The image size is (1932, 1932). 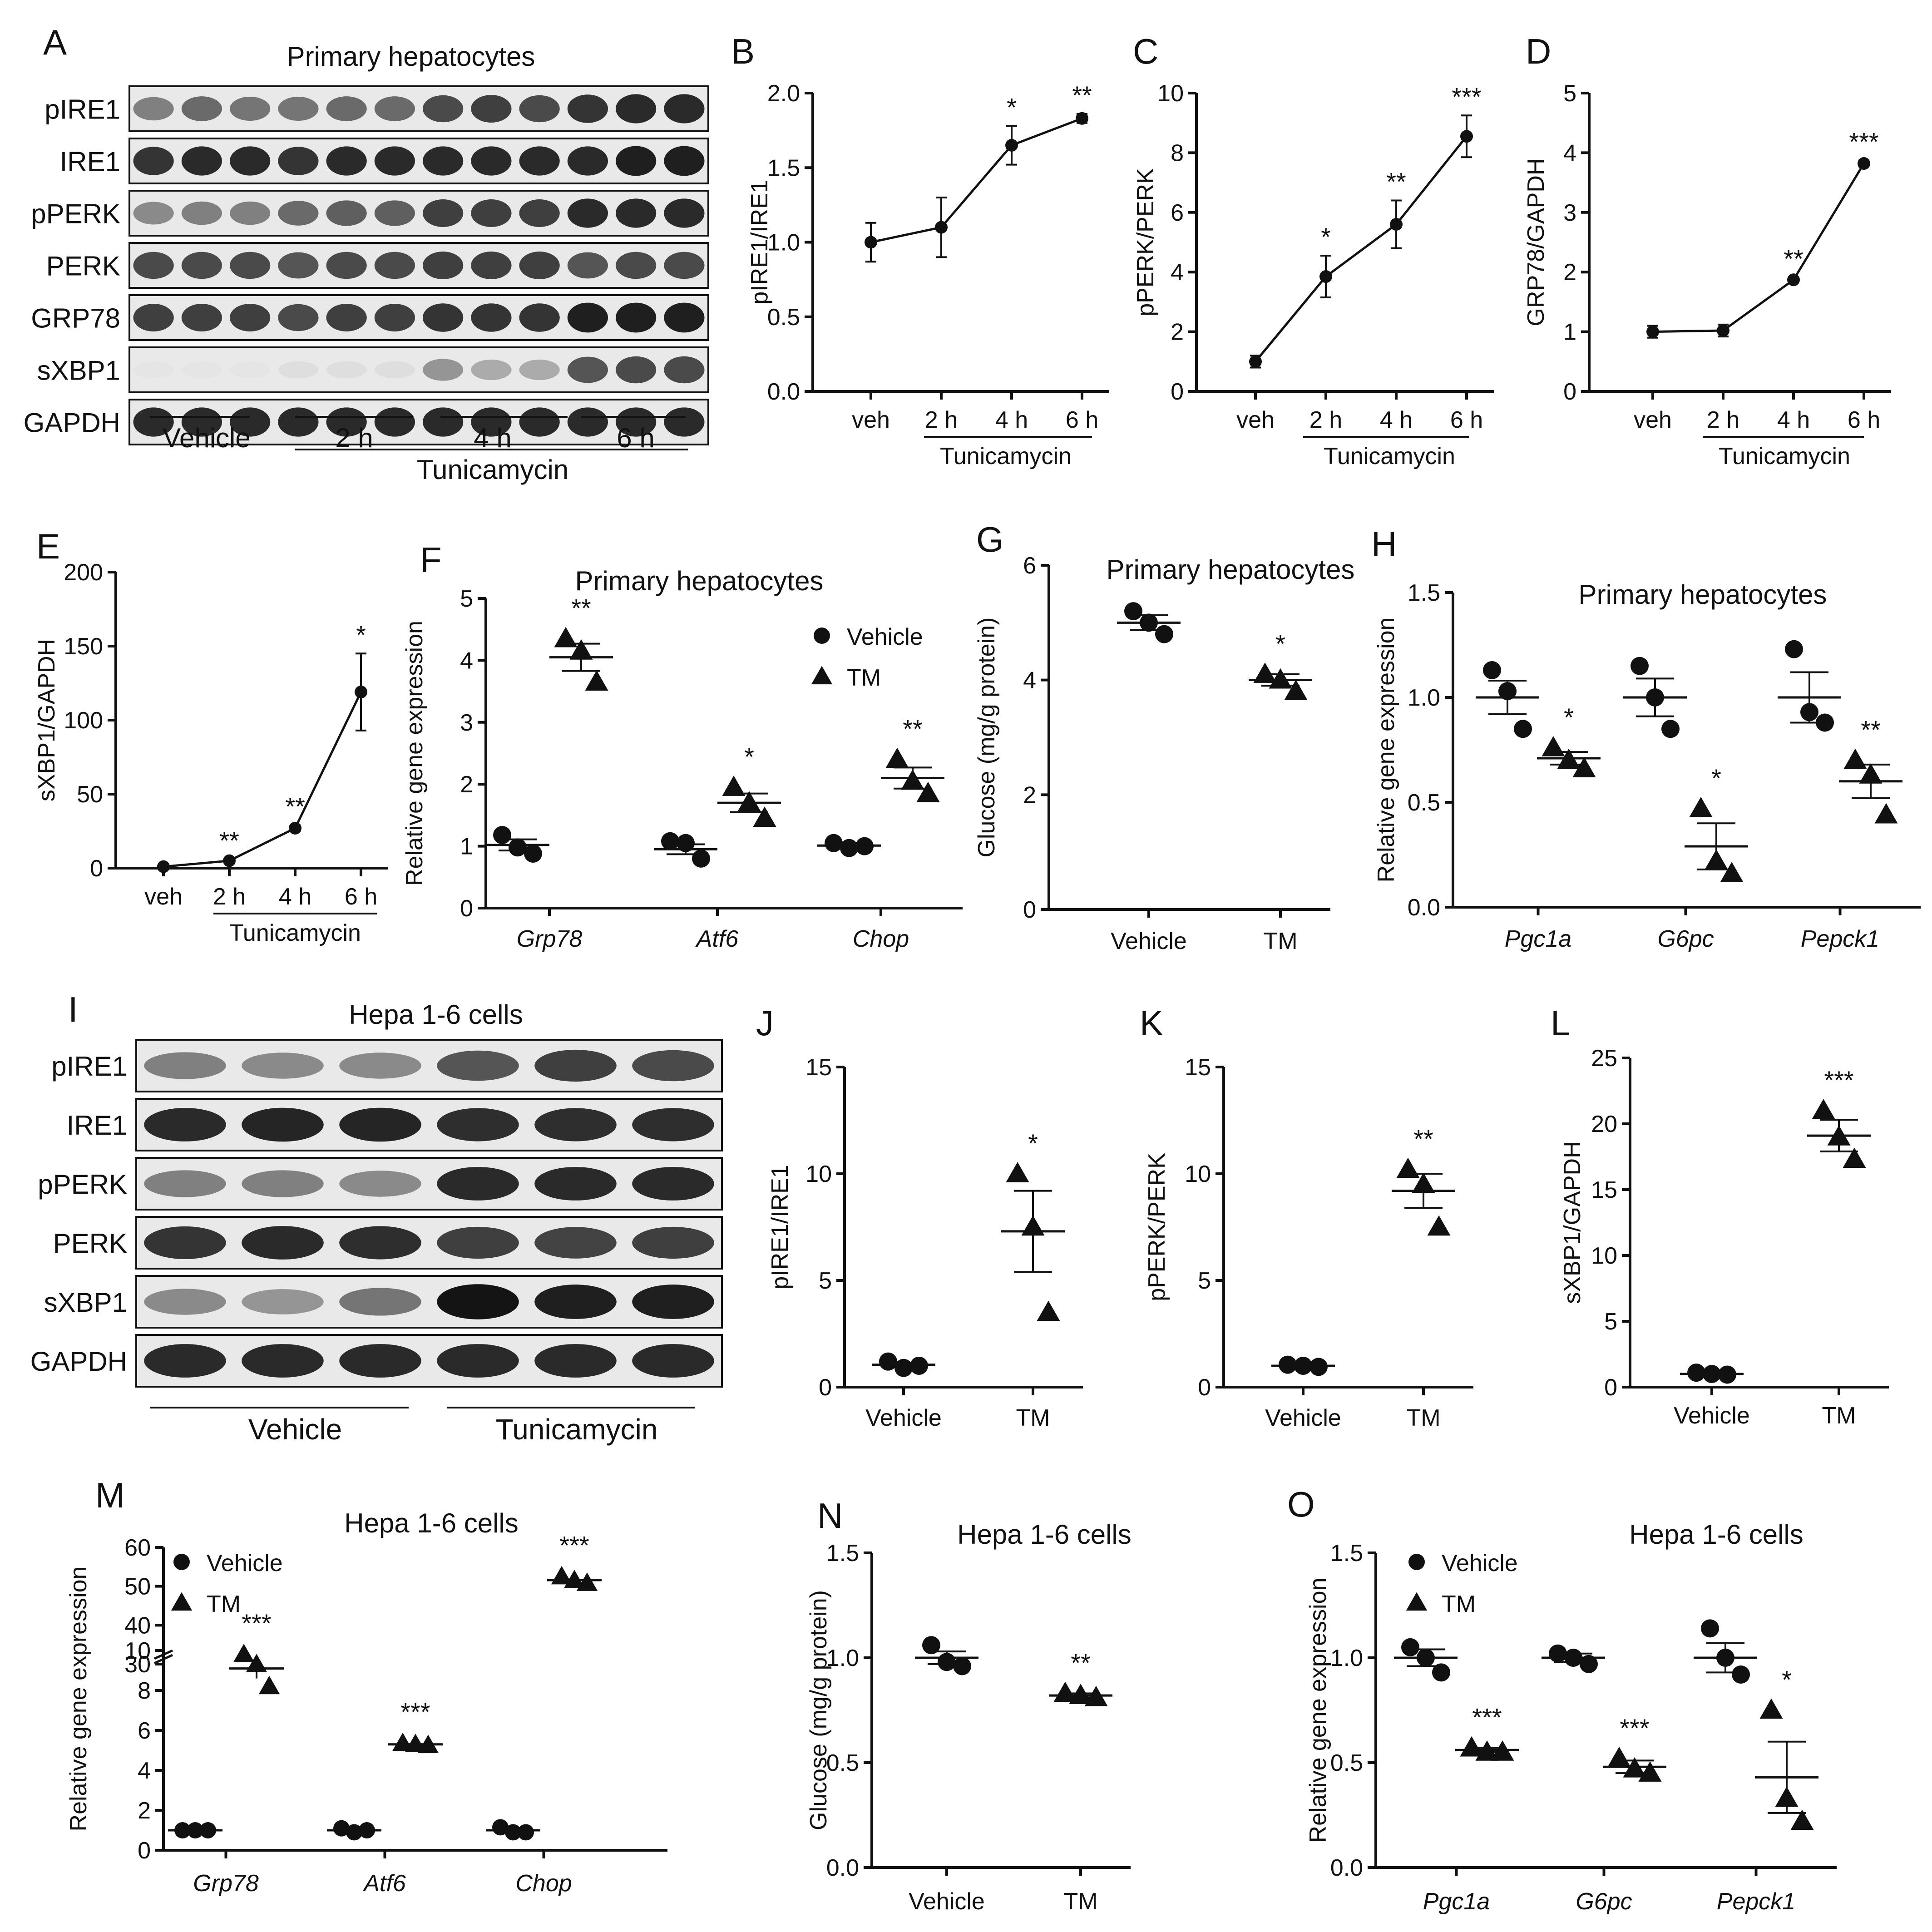 I want to click on y-tick-label: 1.0, so click(x=843, y=1658).